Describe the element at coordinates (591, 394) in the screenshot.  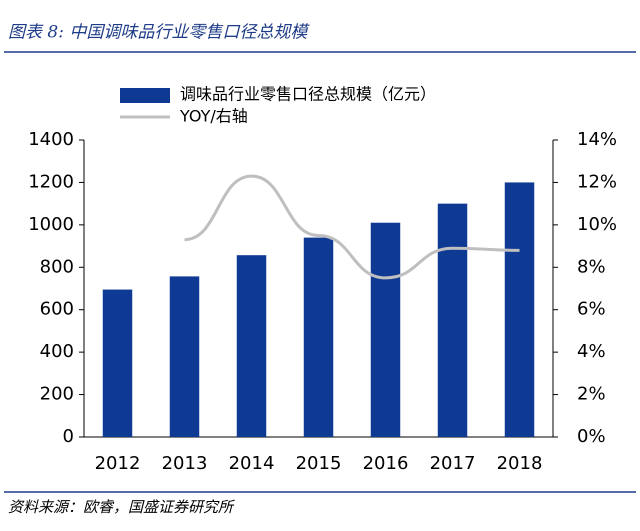
I see `y2-tick-label: 2%` at that location.